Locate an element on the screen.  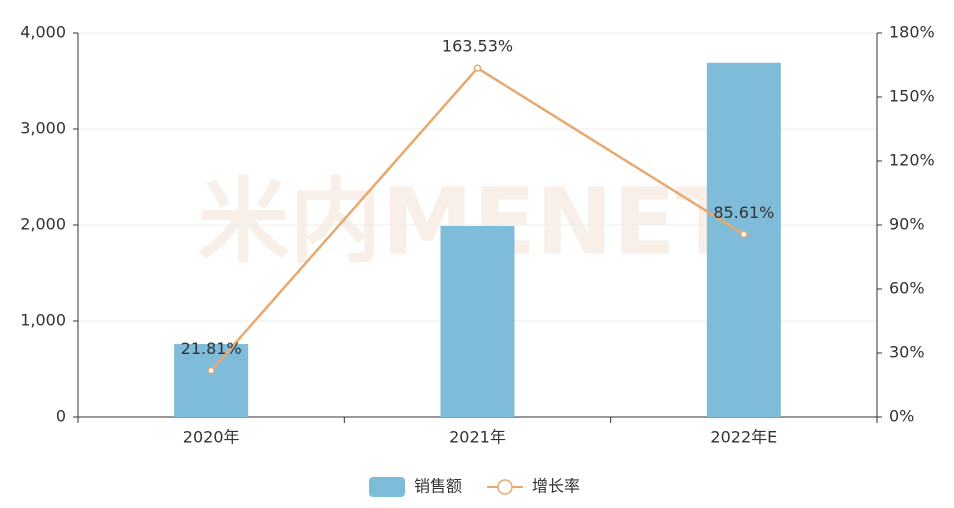
legend-swatch is located at coordinates (387, 487).